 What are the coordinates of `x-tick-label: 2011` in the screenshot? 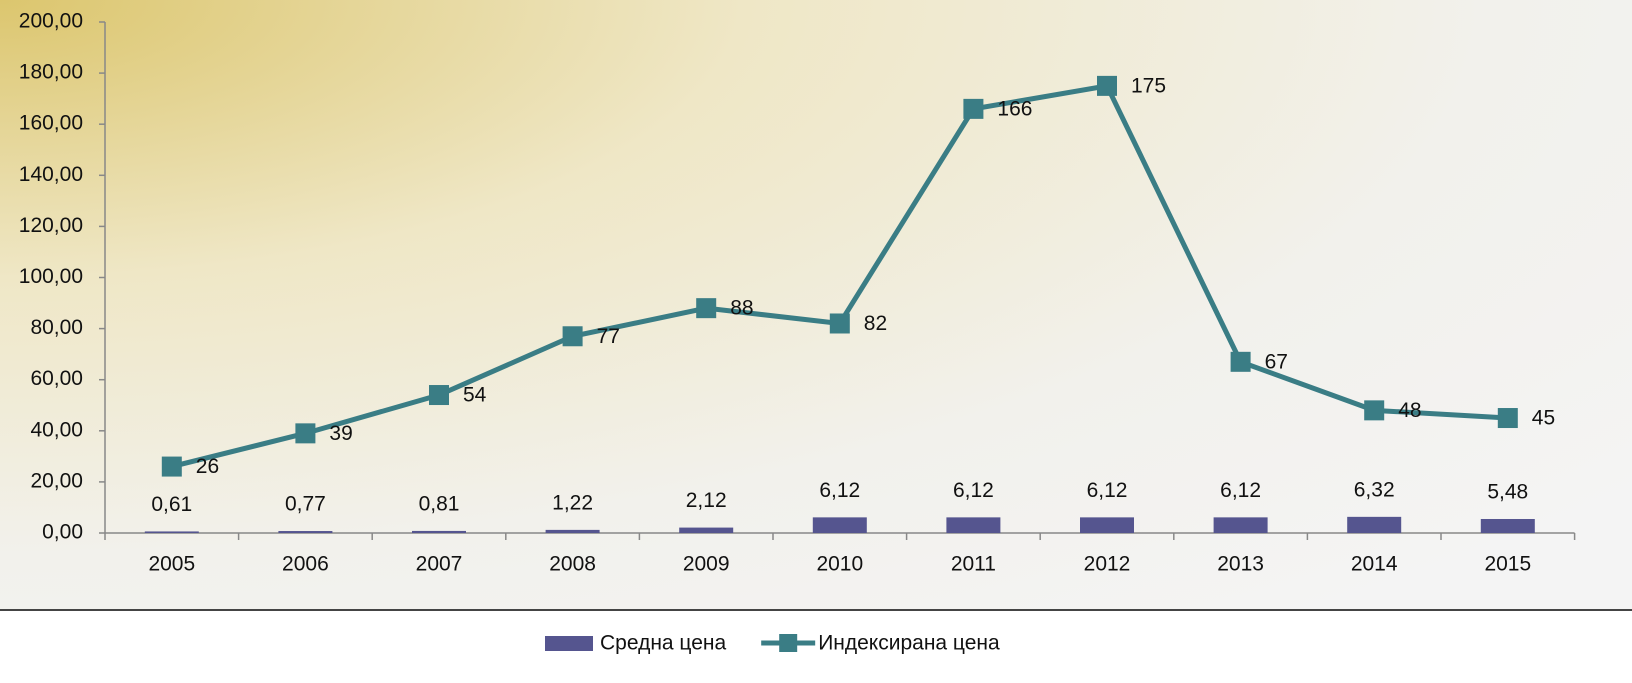 It's located at (973, 564).